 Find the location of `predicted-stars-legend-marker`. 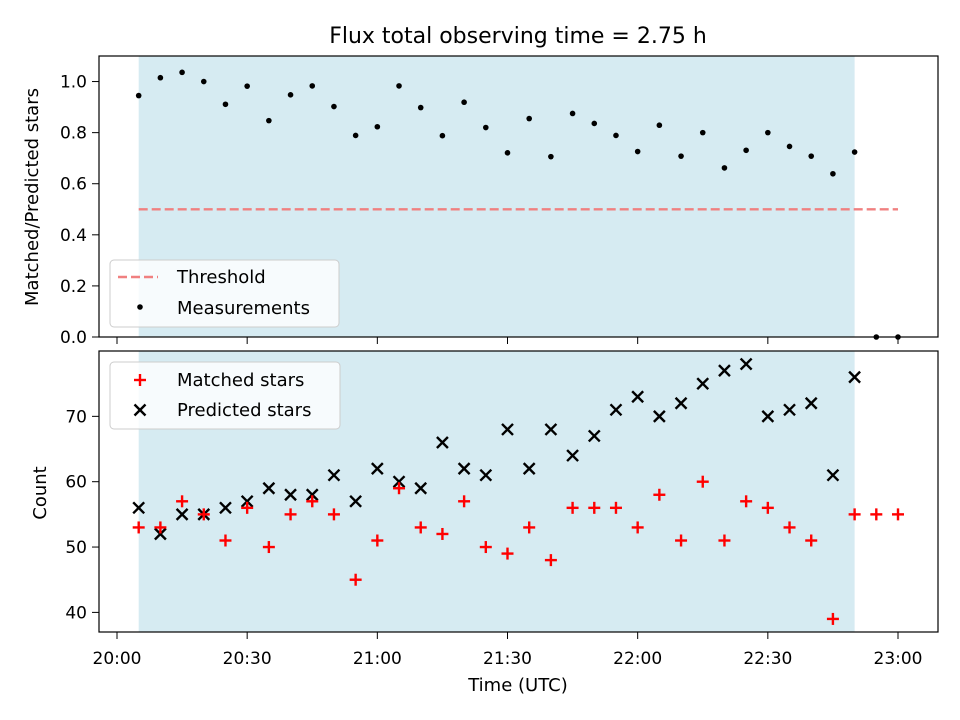

predicted-stars-legend-marker is located at coordinates (140, 410).